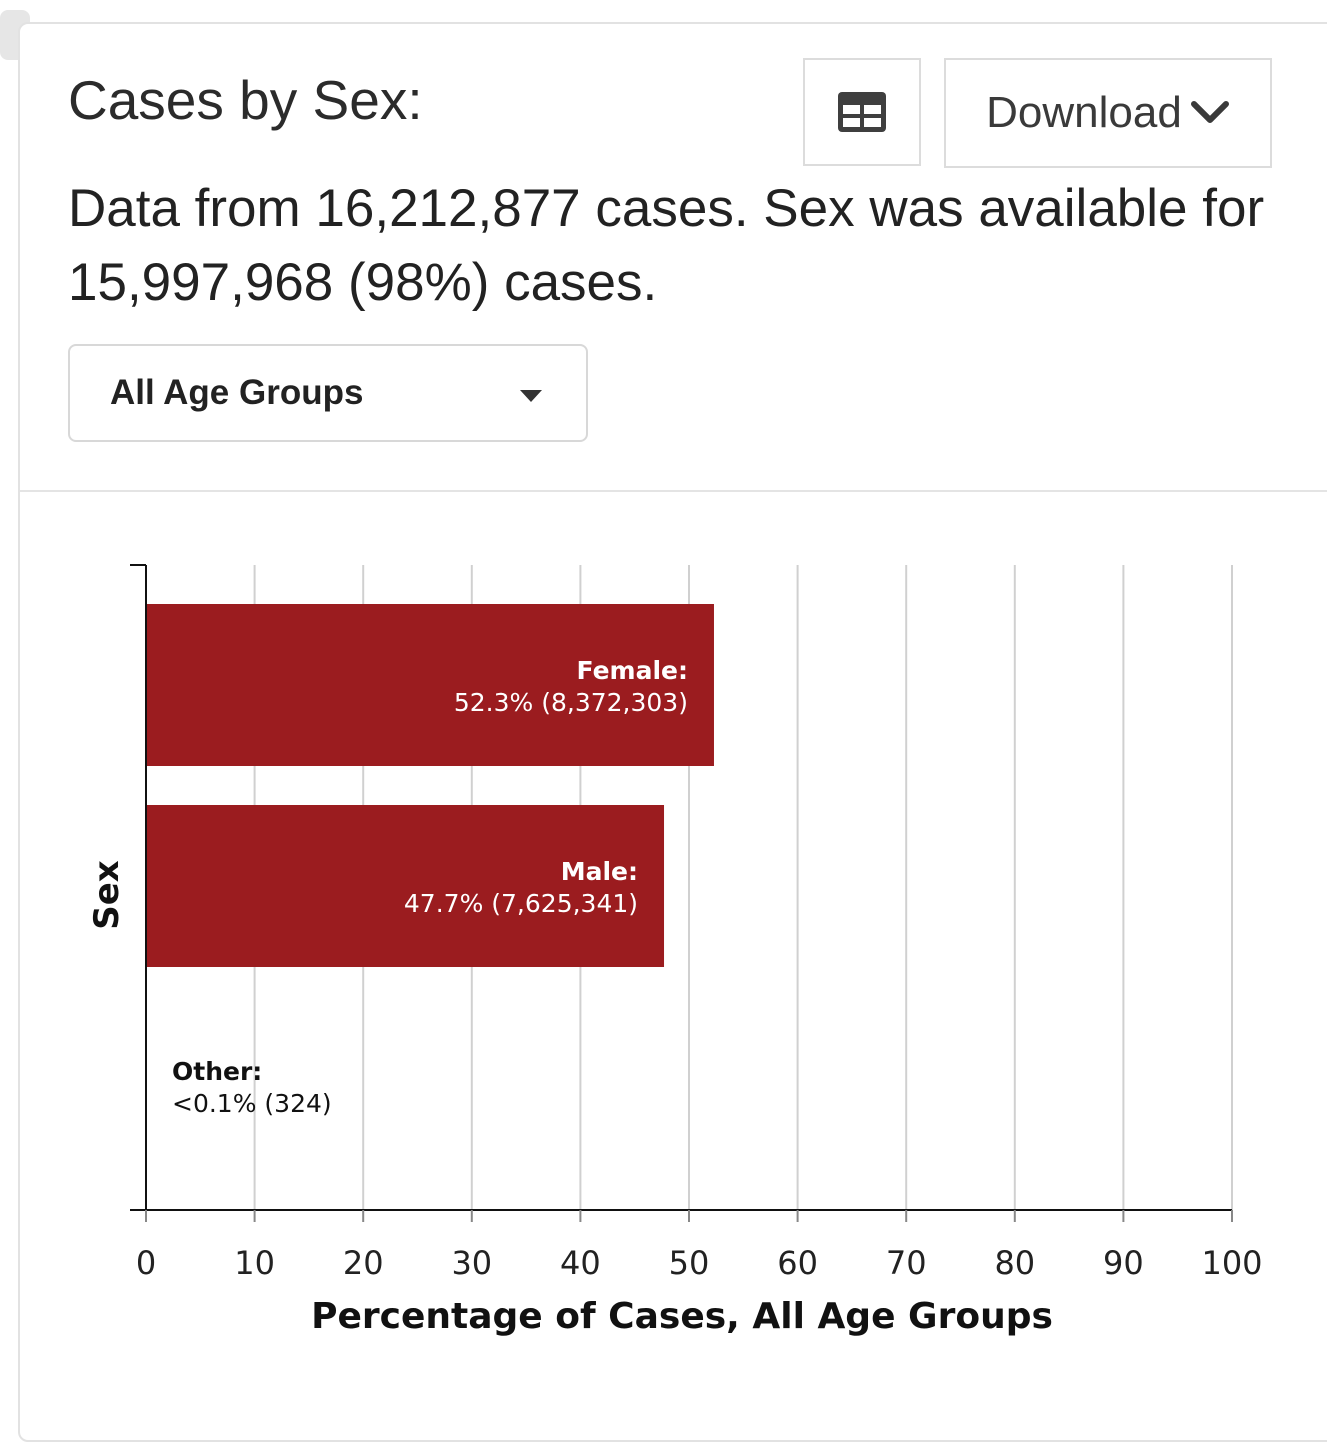  Describe the element at coordinates (1231, 1263) in the screenshot. I see `x-tick-label-100: 100` at that location.